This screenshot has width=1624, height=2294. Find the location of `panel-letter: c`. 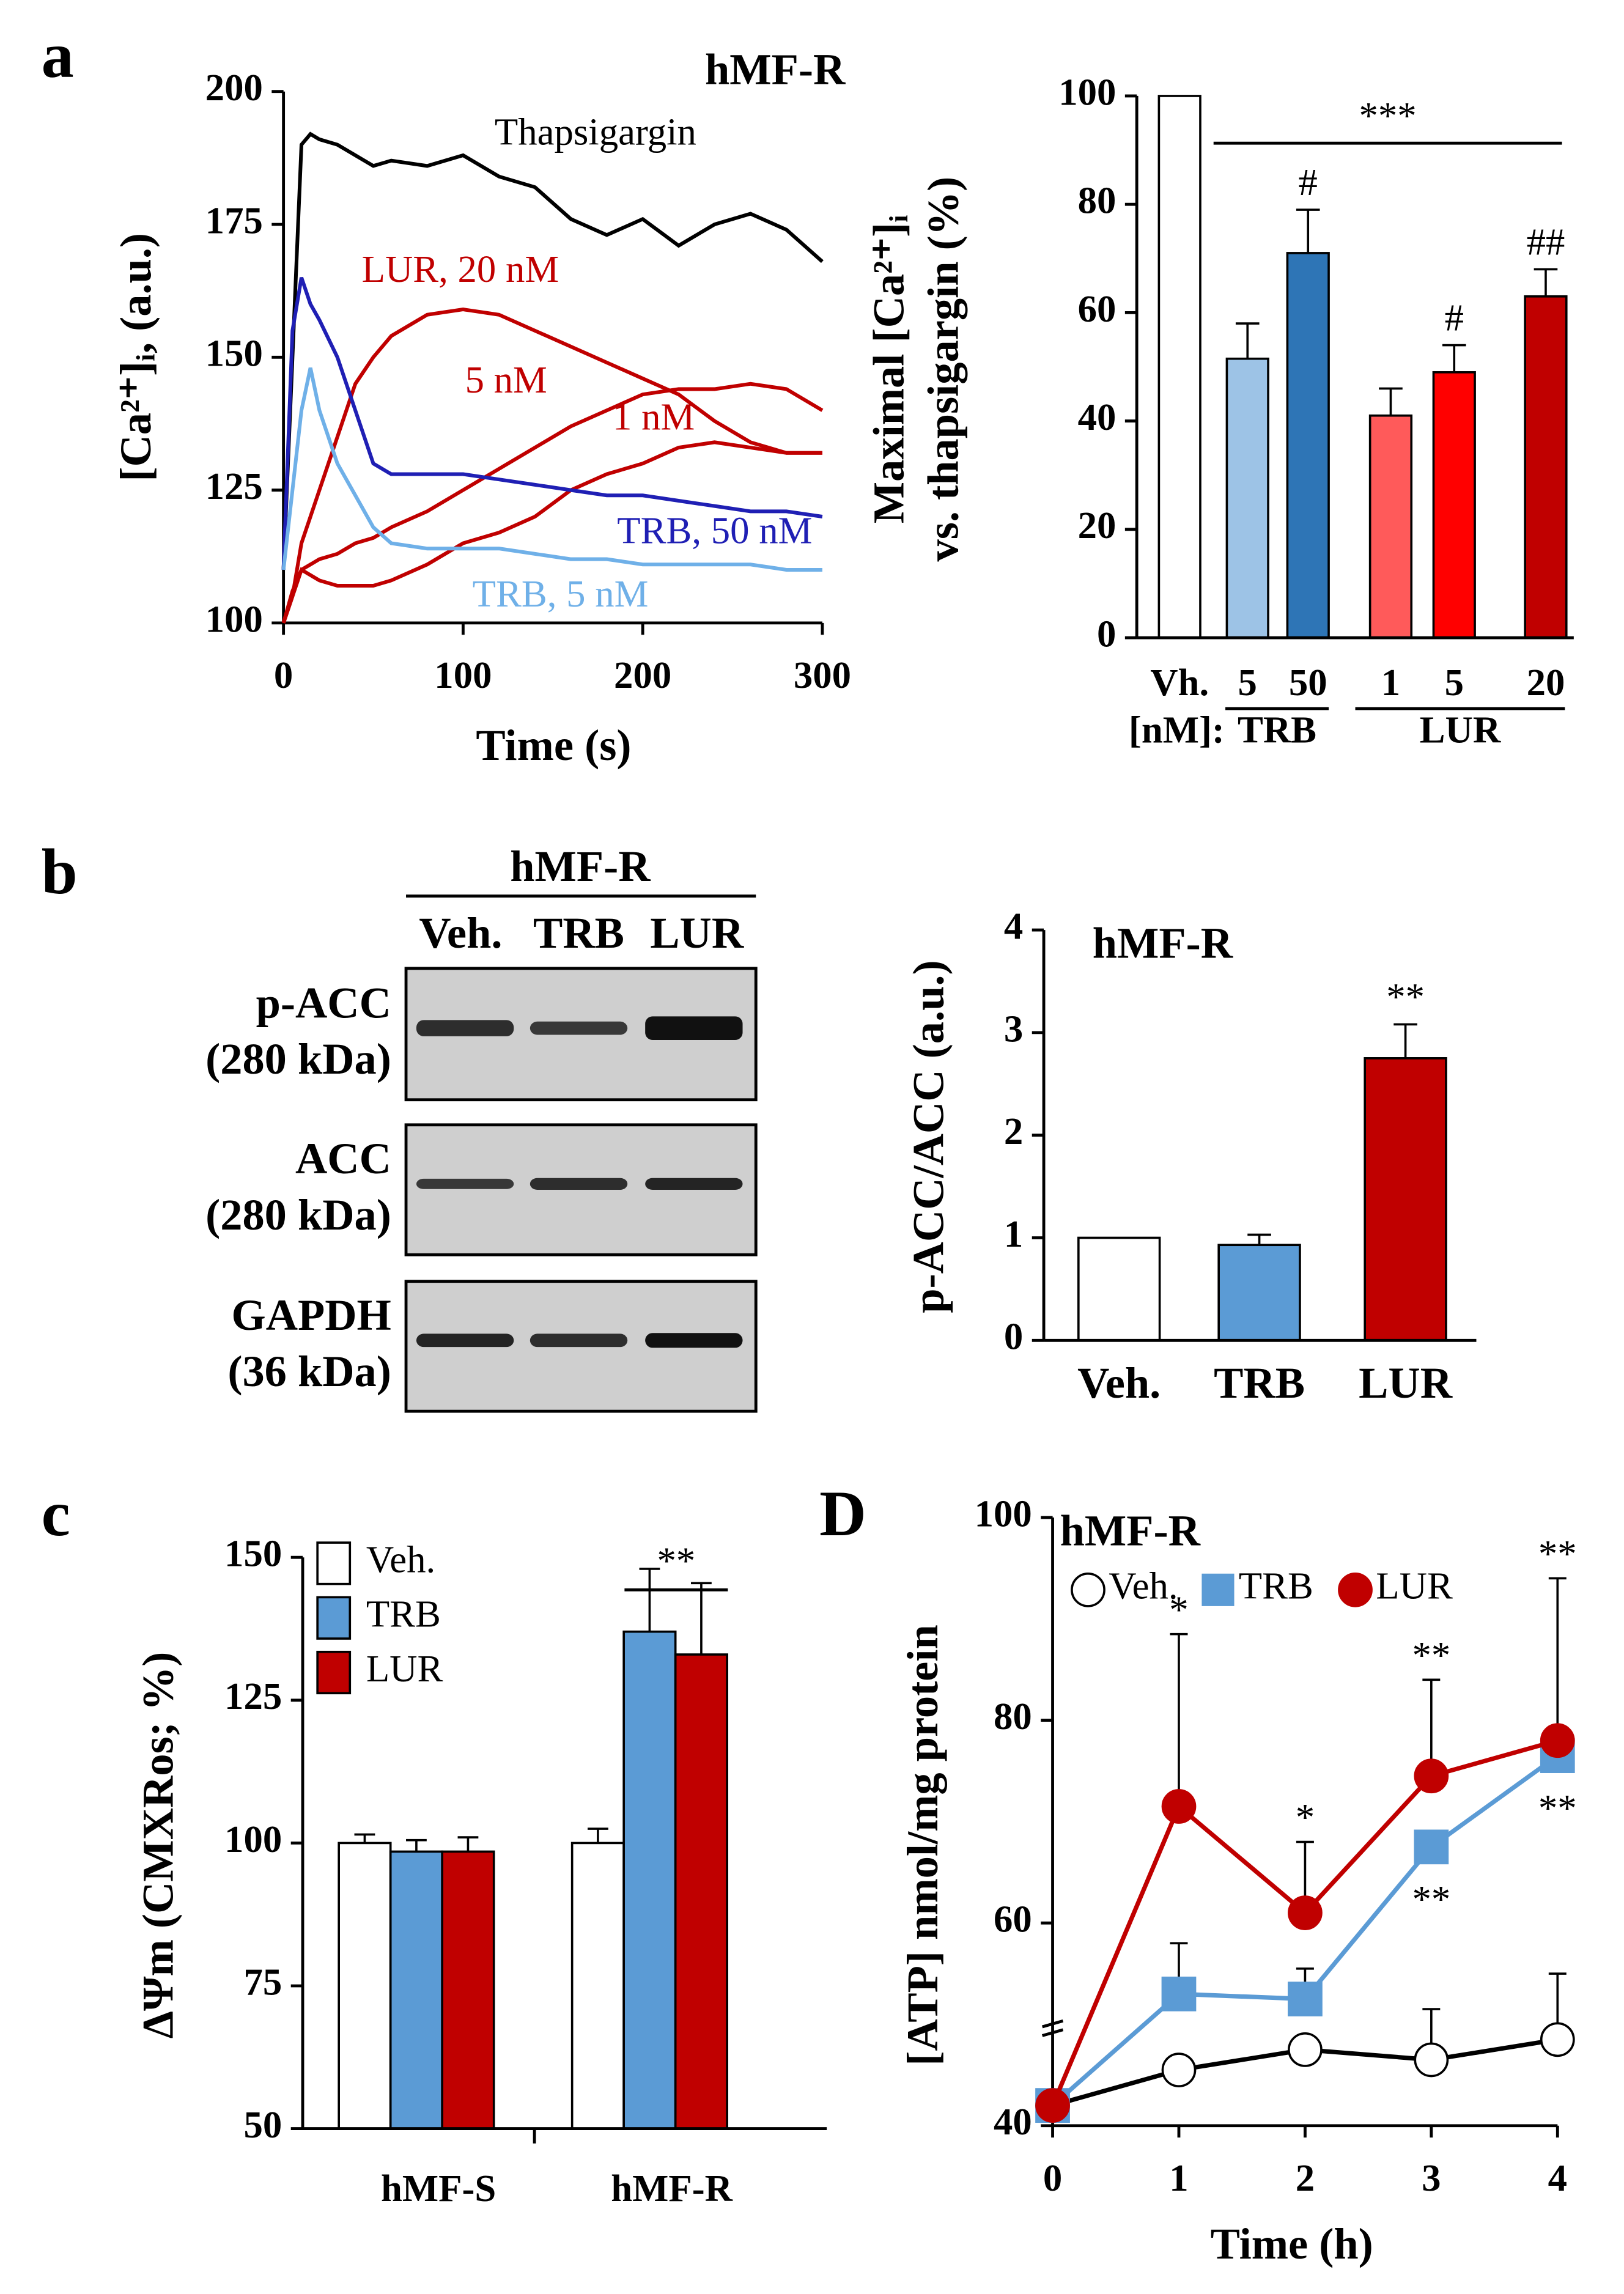

panel-letter: c is located at coordinates (56, 1513).